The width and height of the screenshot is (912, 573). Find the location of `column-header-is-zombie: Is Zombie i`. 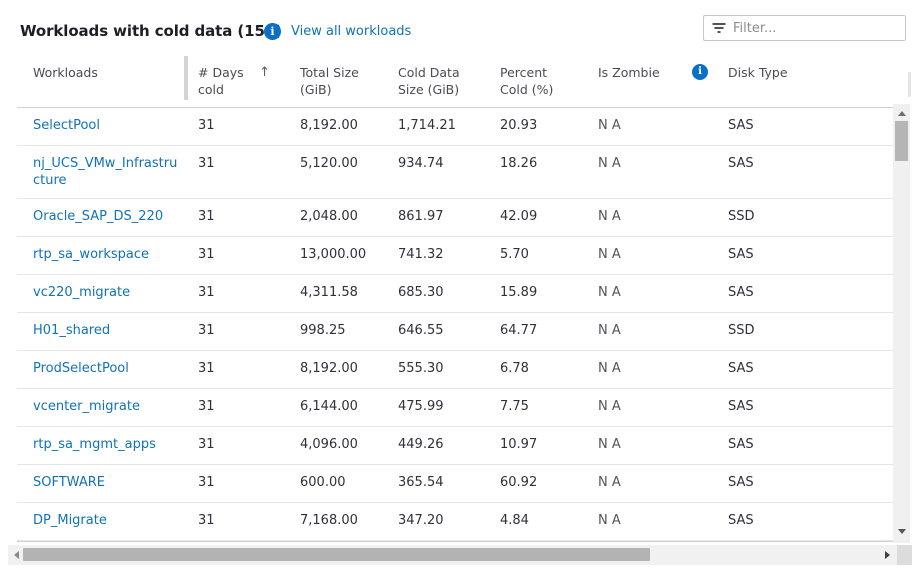

column-header-is-zombie: Is Zombie i is located at coordinates (651, 81).